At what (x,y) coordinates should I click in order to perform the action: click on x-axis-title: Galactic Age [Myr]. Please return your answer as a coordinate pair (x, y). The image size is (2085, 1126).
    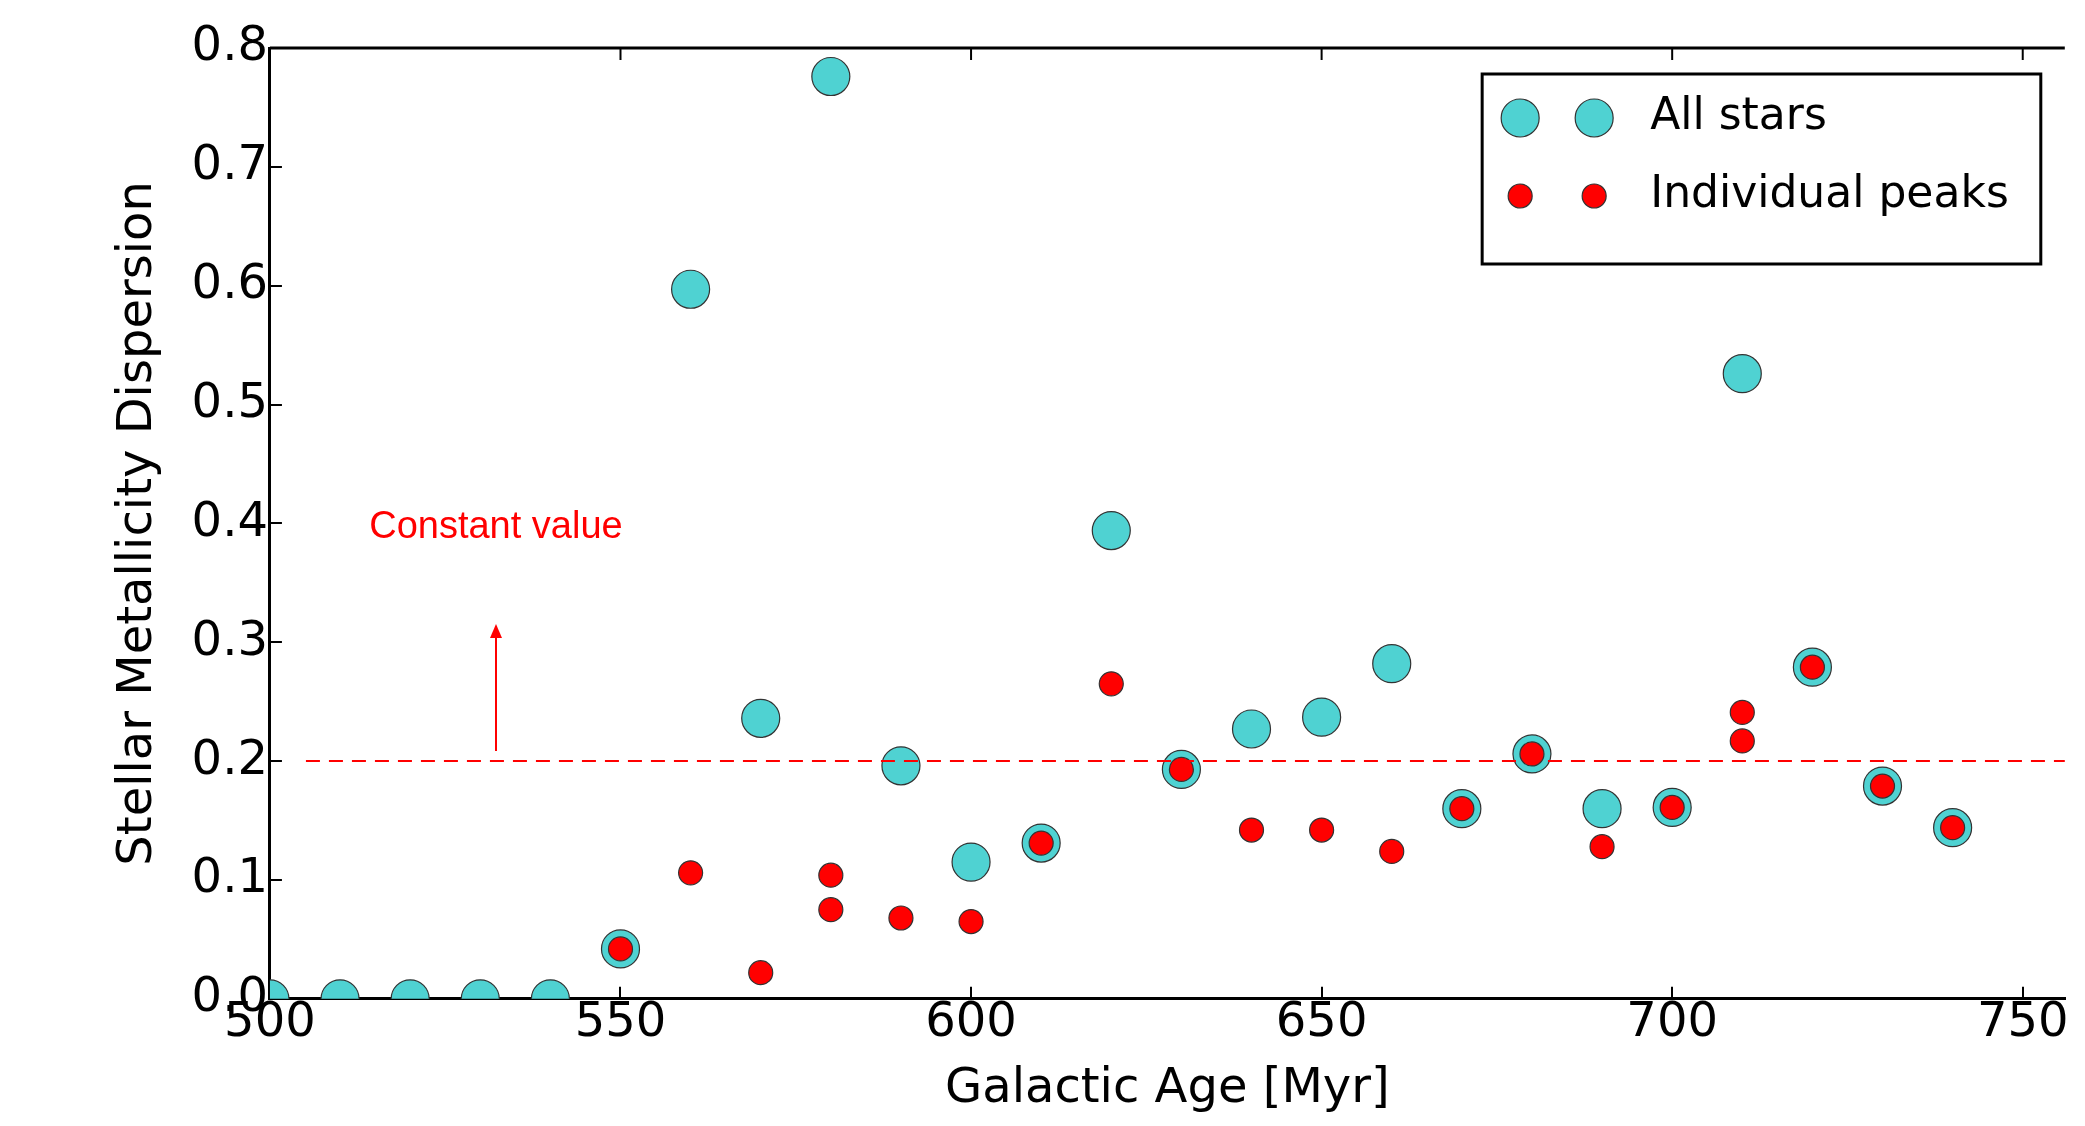
    Looking at the image, I should click on (1167, 1084).